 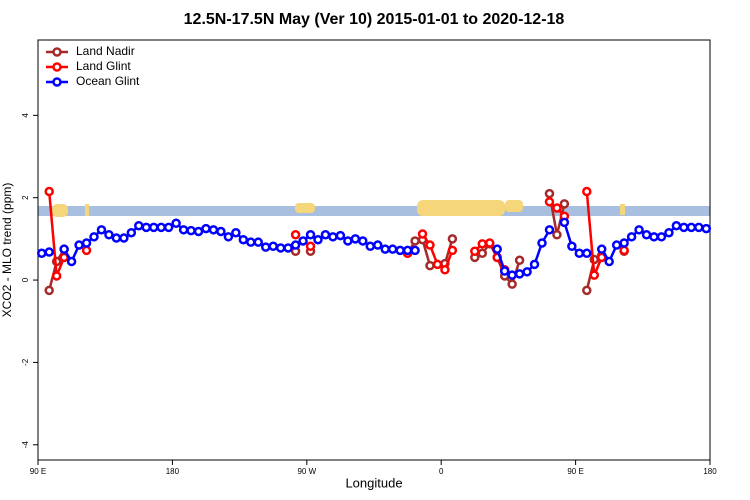 What do you see at coordinates (306, 471) in the screenshot?
I see `x-tick-label: 90 W` at bounding box center [306, 471].